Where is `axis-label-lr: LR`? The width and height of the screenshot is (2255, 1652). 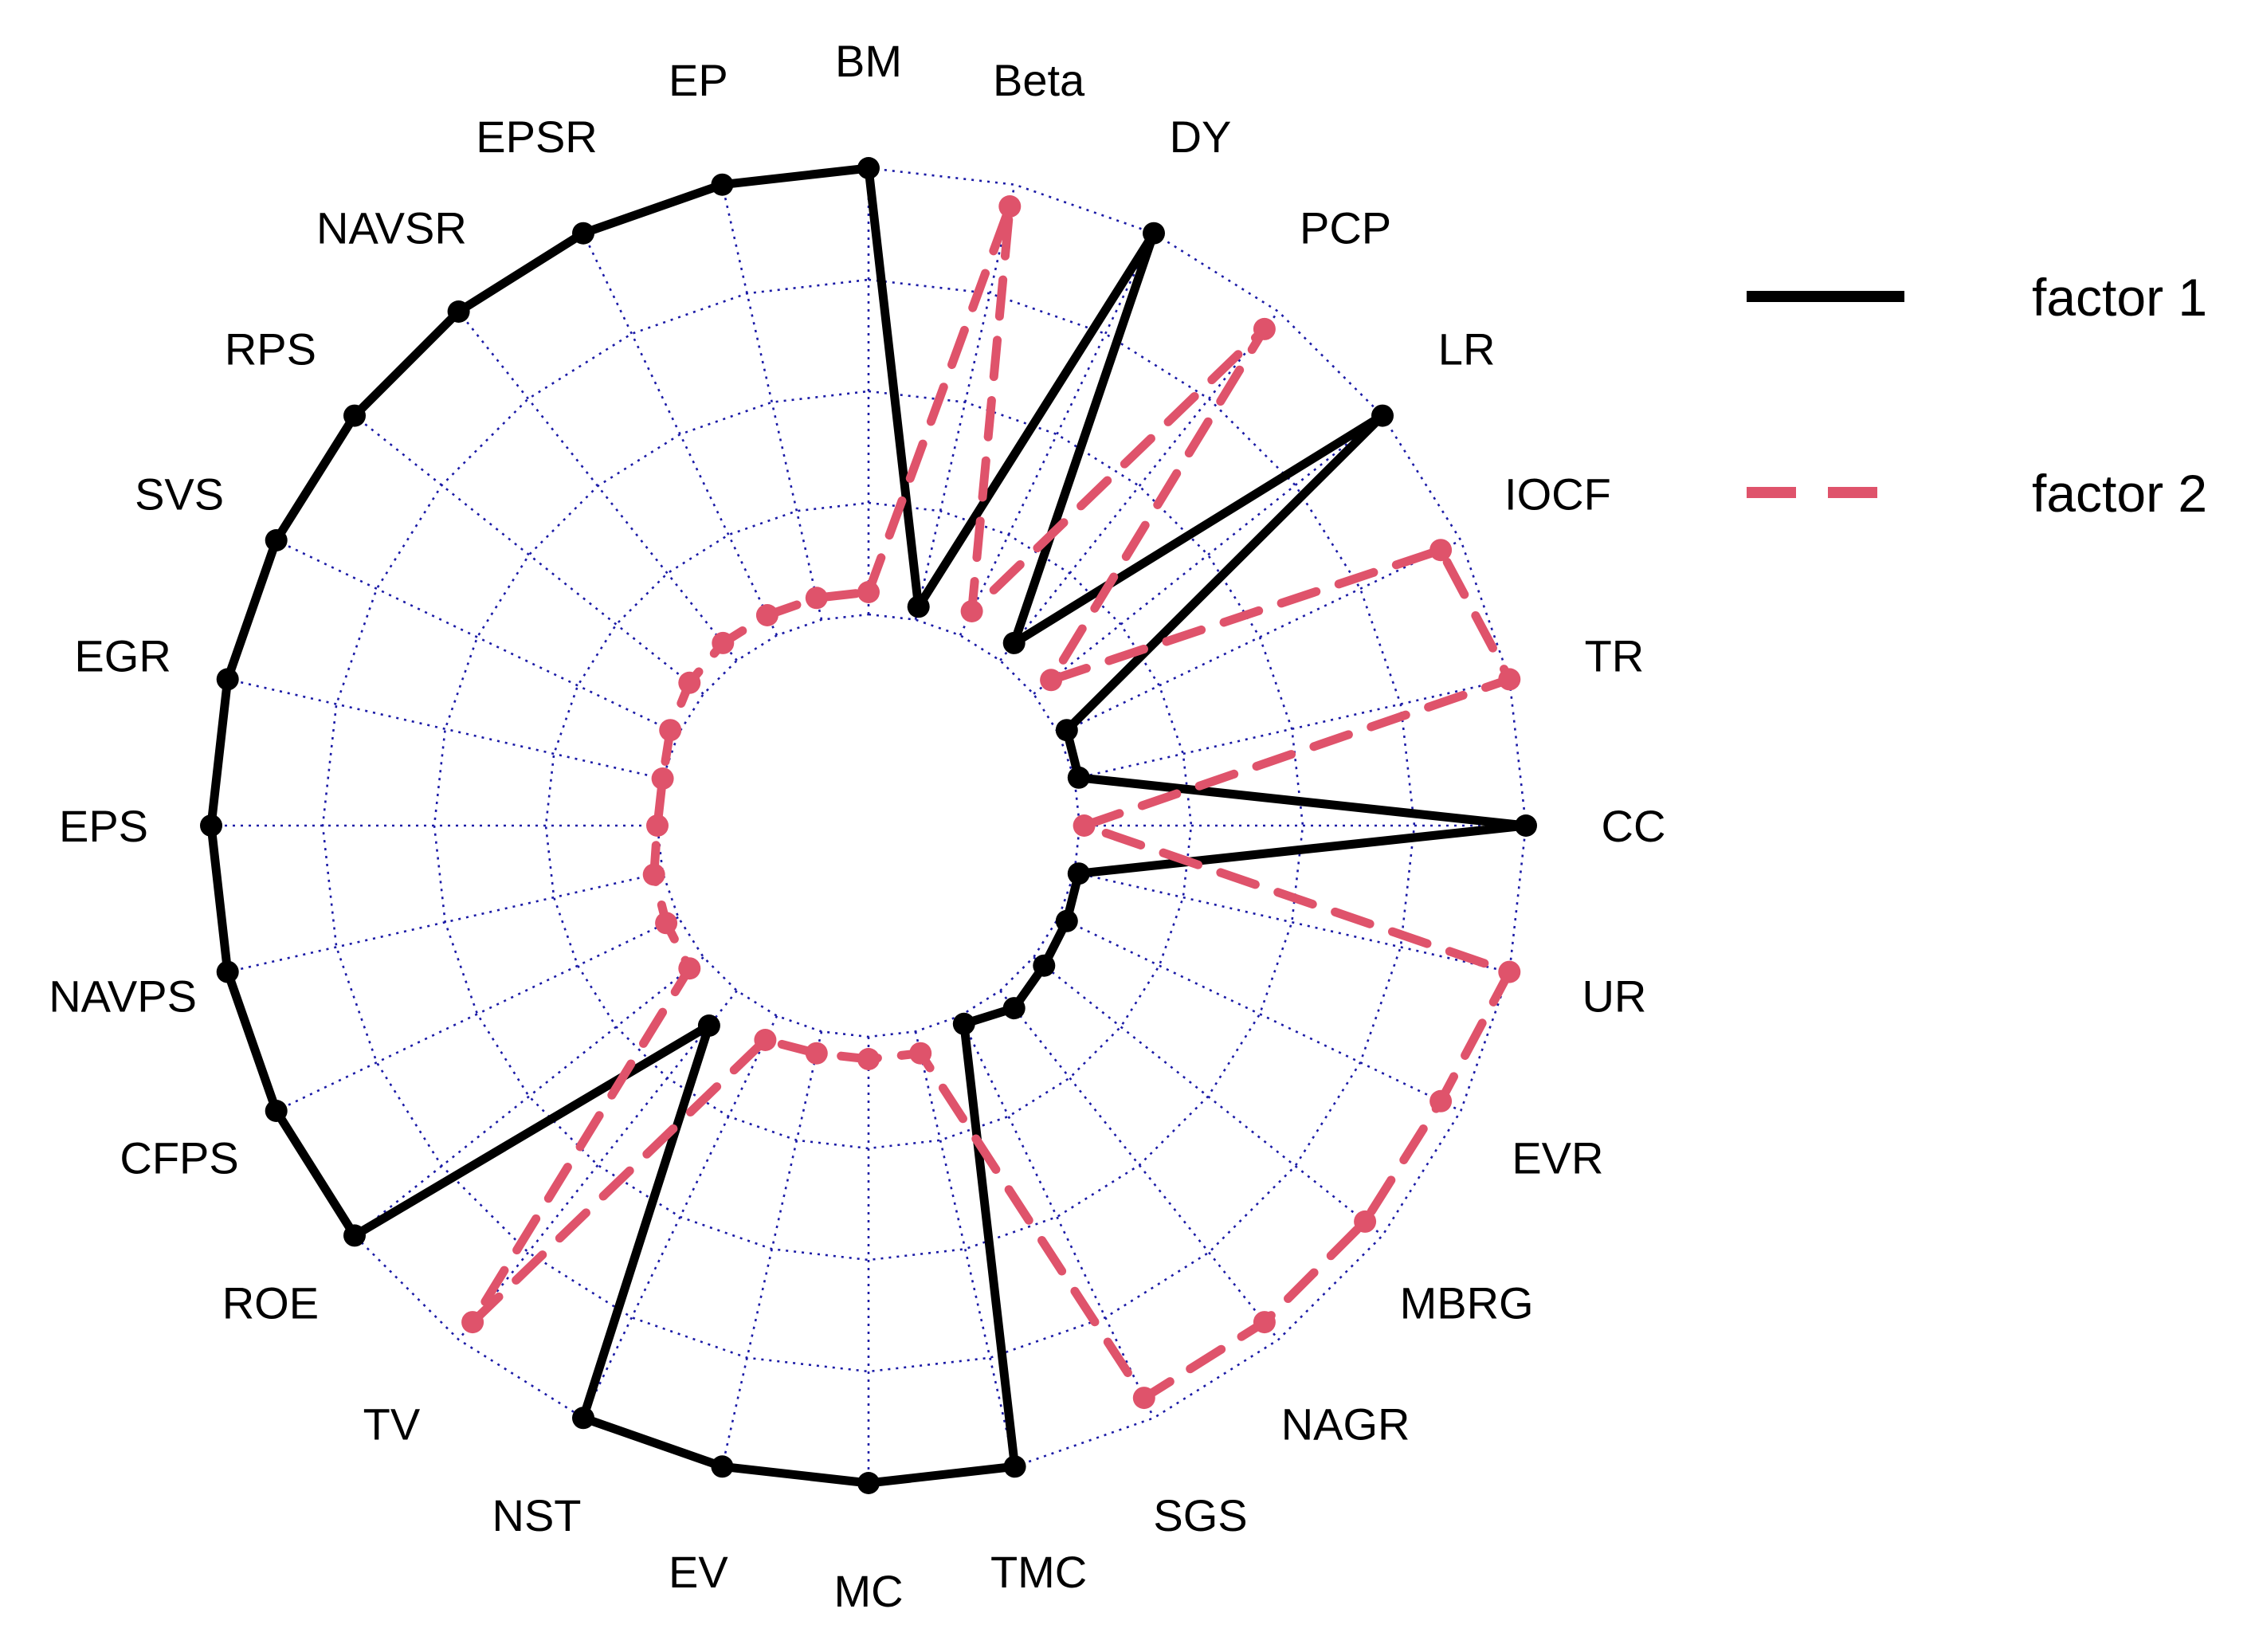
axis-label-lr: LR is located at coordinates (1467, 349).